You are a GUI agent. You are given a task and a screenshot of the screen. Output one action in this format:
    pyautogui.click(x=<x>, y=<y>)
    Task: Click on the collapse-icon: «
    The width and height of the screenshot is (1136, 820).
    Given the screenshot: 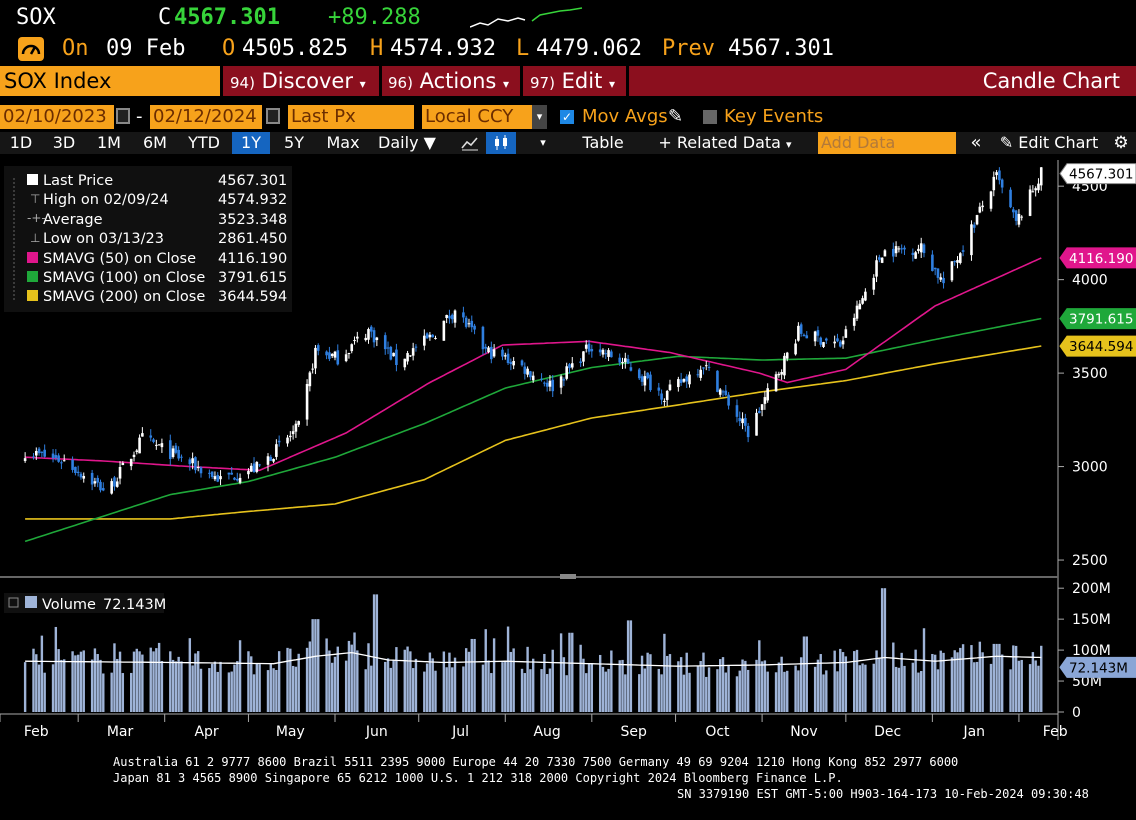 What is the action you would take?
    pyautogui.click(x=976, y=142)
    